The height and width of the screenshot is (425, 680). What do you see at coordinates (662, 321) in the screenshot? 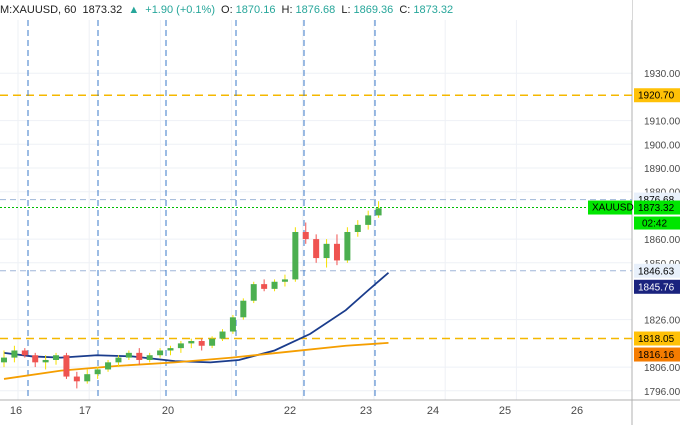
I see `y-tick-label: 1826.00` at bounding box center [662, 321].